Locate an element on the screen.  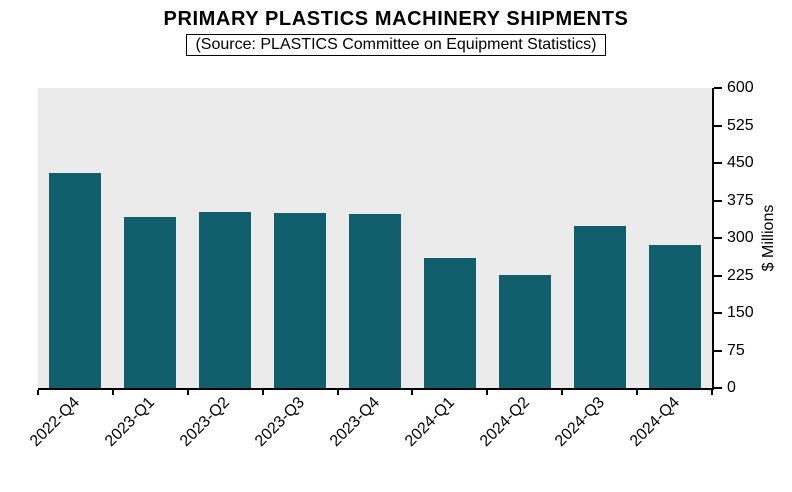
bar-2023-Q3 is located at coordinates (300, 300).